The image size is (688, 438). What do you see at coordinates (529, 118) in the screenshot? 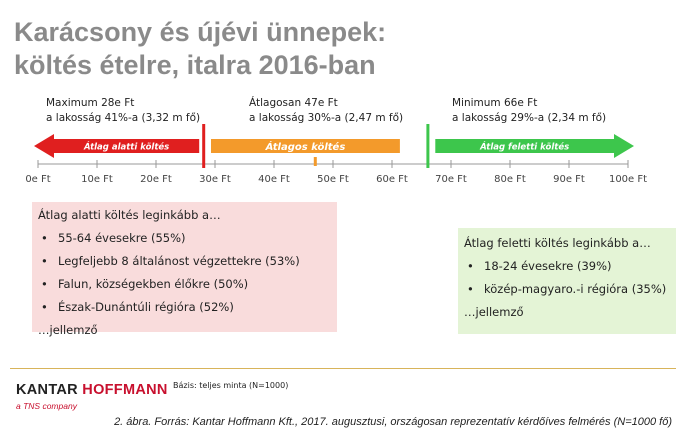
I see `annotation-minimum-line2: a lakosság 29%-a (2,34 m fő)` at bounding box center [529, 118].